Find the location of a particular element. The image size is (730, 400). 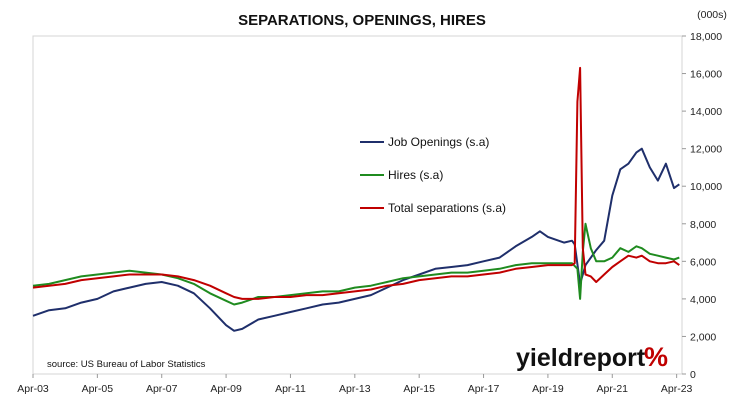

source-note: source: US Bureau of Labor Statistics is located at coordinates (126, 364).